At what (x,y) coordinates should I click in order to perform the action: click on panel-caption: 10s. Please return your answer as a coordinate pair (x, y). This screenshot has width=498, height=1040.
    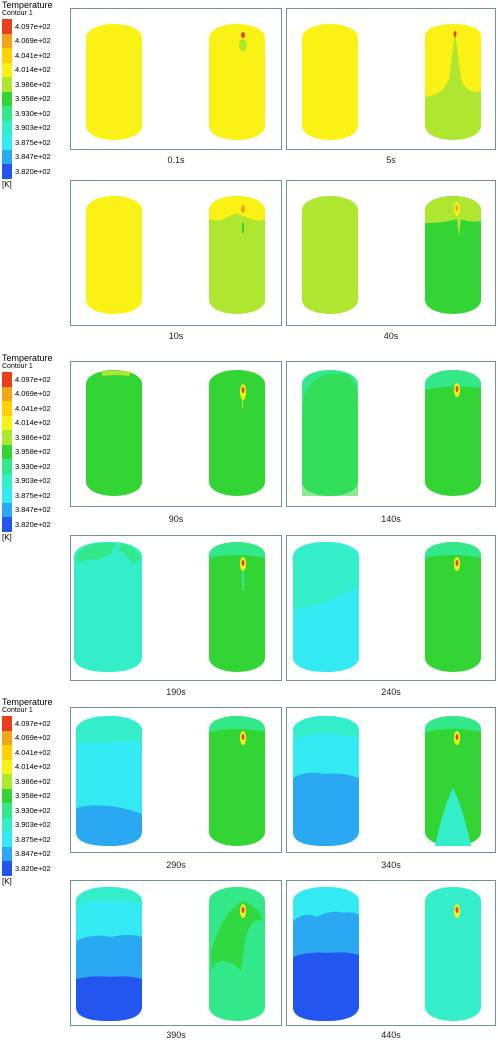
    Looking at the image, I should click on (176, 336).